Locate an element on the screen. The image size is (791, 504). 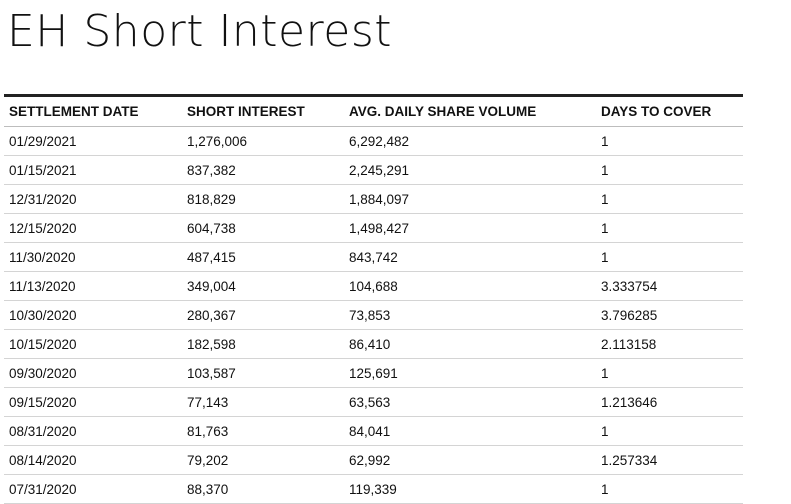
table-row: 01/29/2021 1,276,006 6,292,482 1 is located at coordinates (373, 141).